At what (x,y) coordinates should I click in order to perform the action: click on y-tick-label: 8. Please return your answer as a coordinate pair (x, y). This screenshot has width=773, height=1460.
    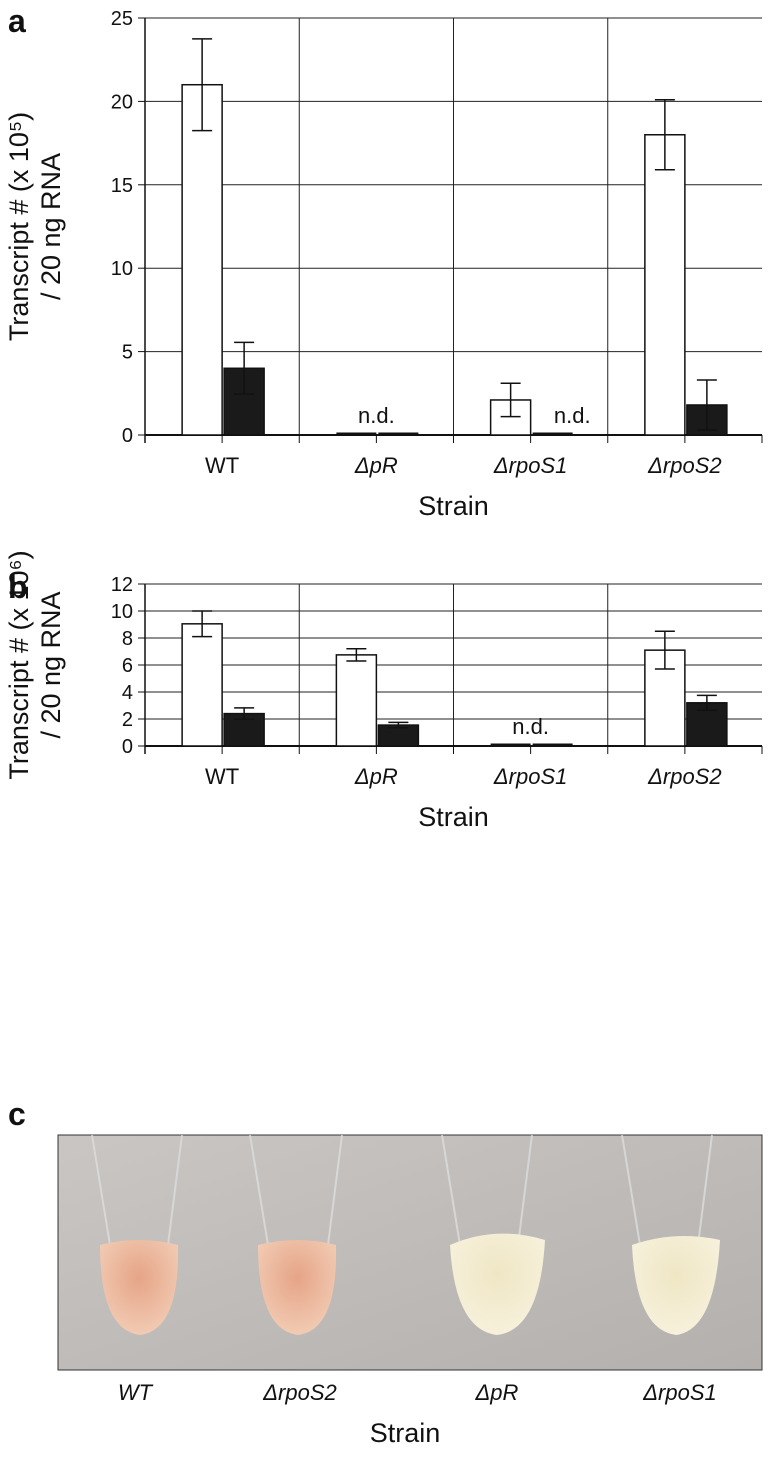
    Looking at the image, I should click on (127, 639).